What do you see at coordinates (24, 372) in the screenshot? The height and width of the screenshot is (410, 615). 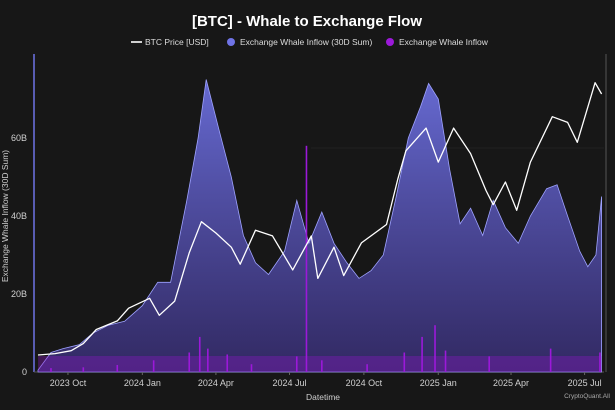 I see `y-tick-label-0: 0` at bounding box center [24, 372].